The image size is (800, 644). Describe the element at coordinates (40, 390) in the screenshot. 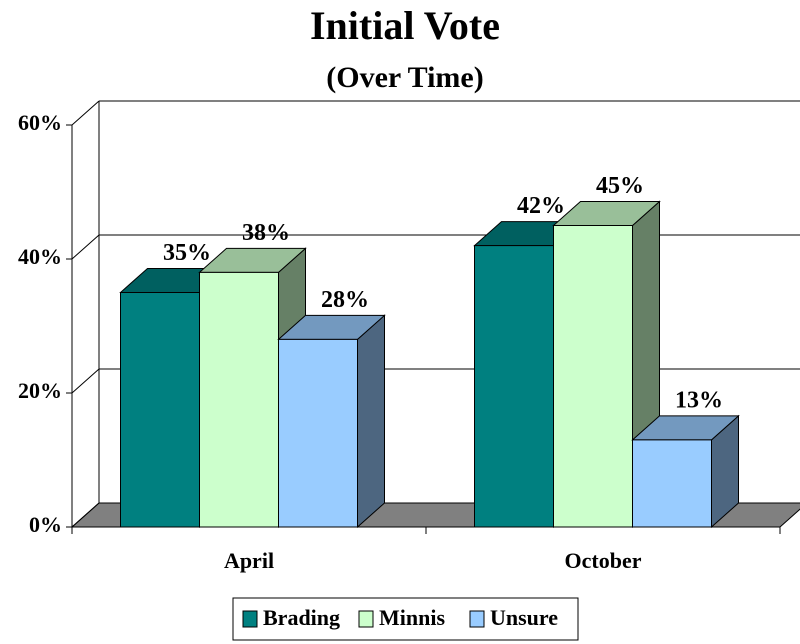

I see `y-tick-label: 20%` at that location.